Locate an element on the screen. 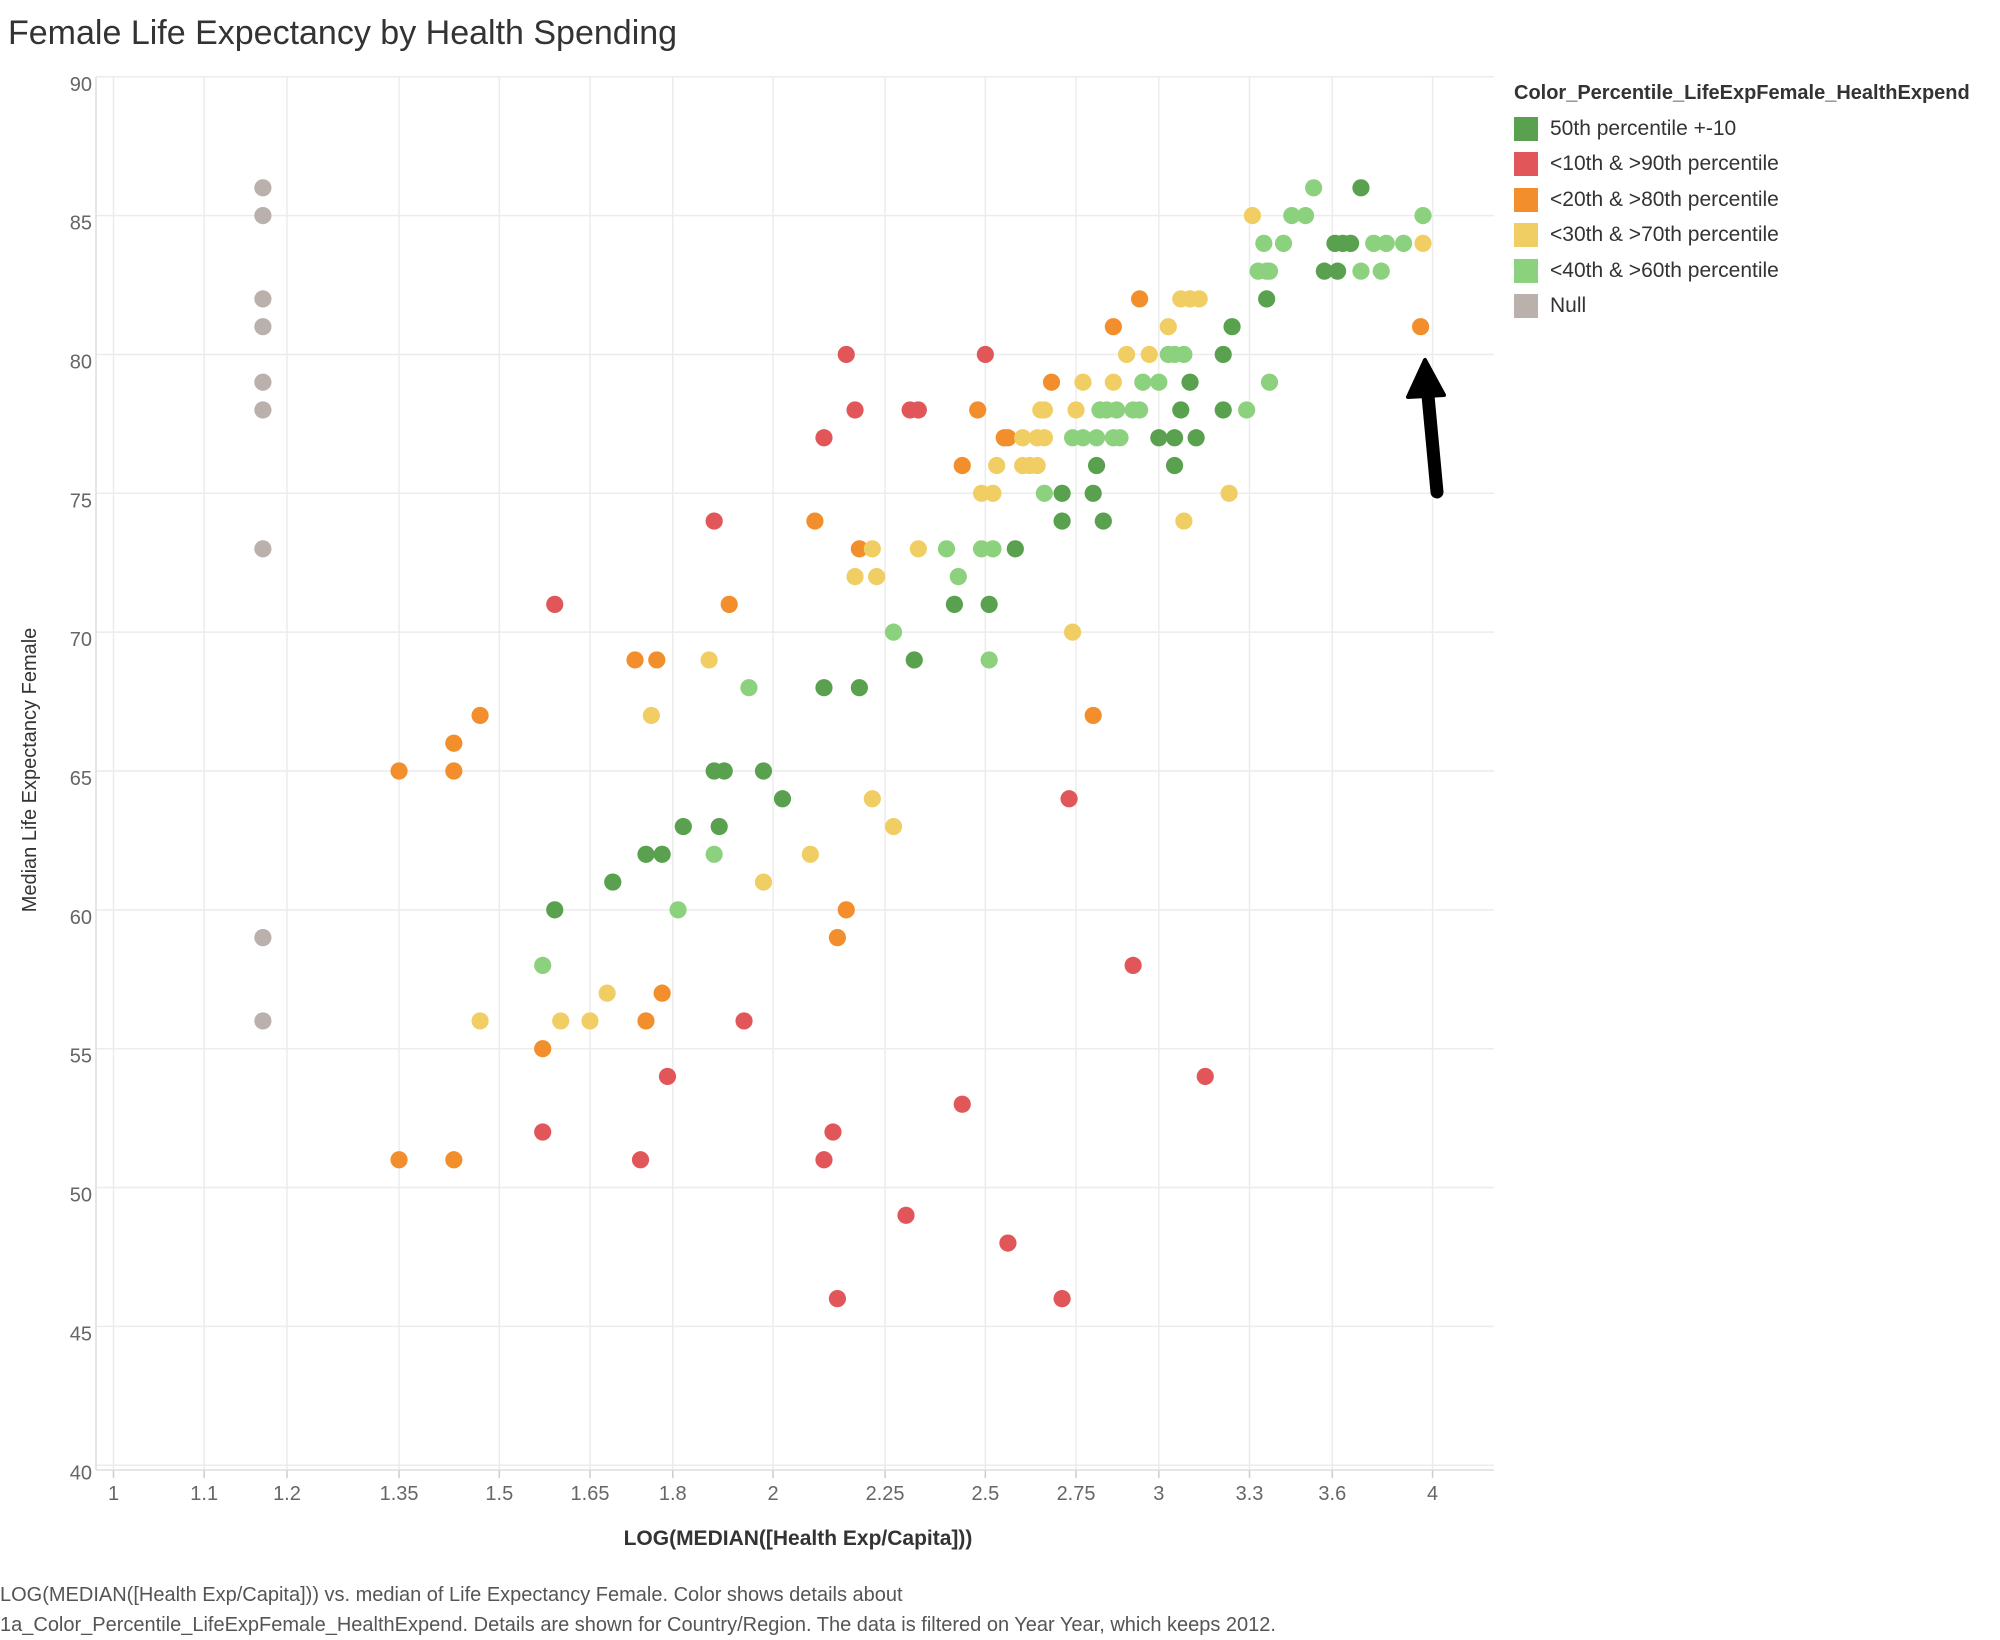 This screenshot has height=1640, width=2000. data-point: 1.9, 65 is located at coordinates (724, 771).